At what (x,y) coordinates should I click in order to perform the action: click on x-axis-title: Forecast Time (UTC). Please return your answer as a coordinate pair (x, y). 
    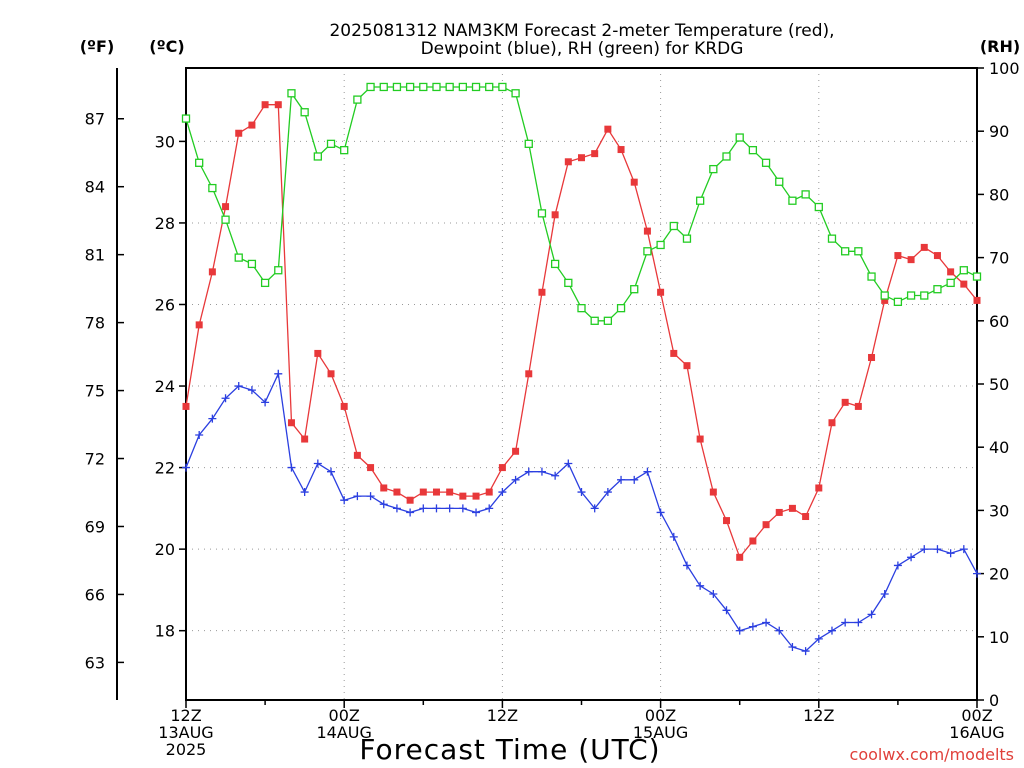
    Looking at the image, I should click on (509, 749).